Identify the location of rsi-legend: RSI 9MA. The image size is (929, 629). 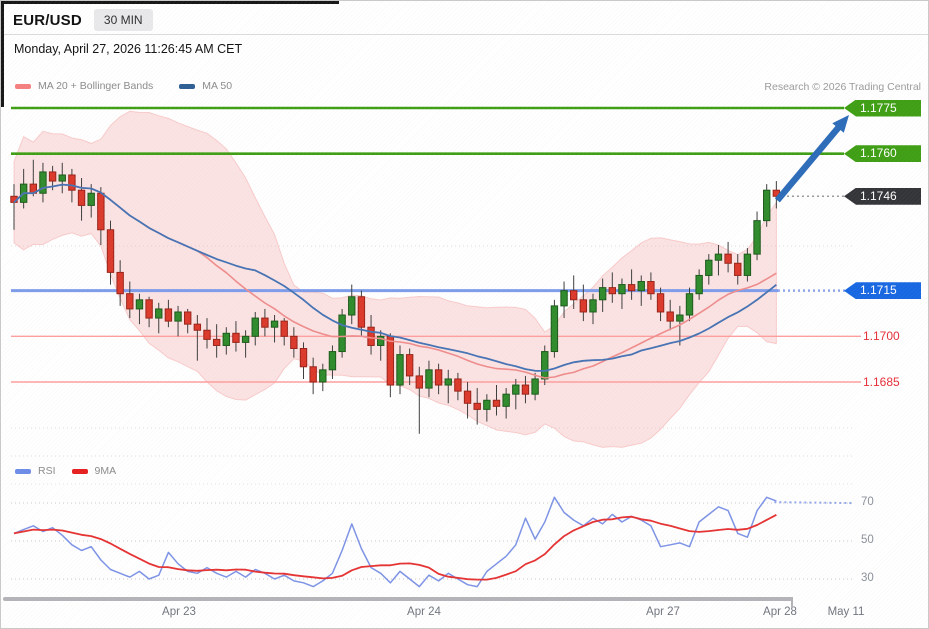
(73, 471).